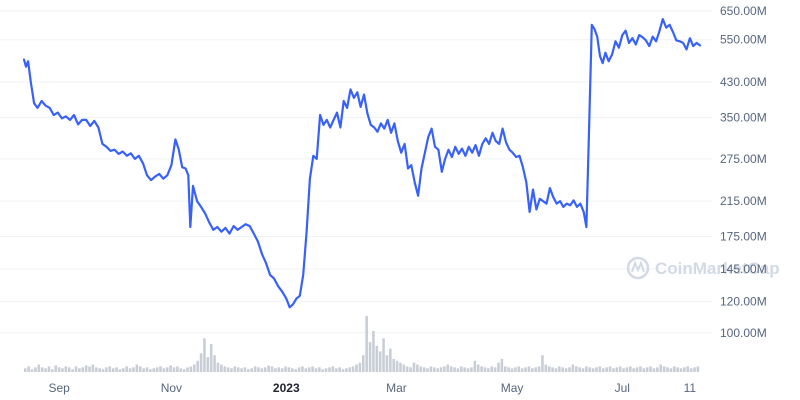 The height and width of the screenshot is (400, 800). What do you see at coordinates (59, 388) in the screenshot?
I see `x-tick-label: Sep` at bounding box center [59, 388].